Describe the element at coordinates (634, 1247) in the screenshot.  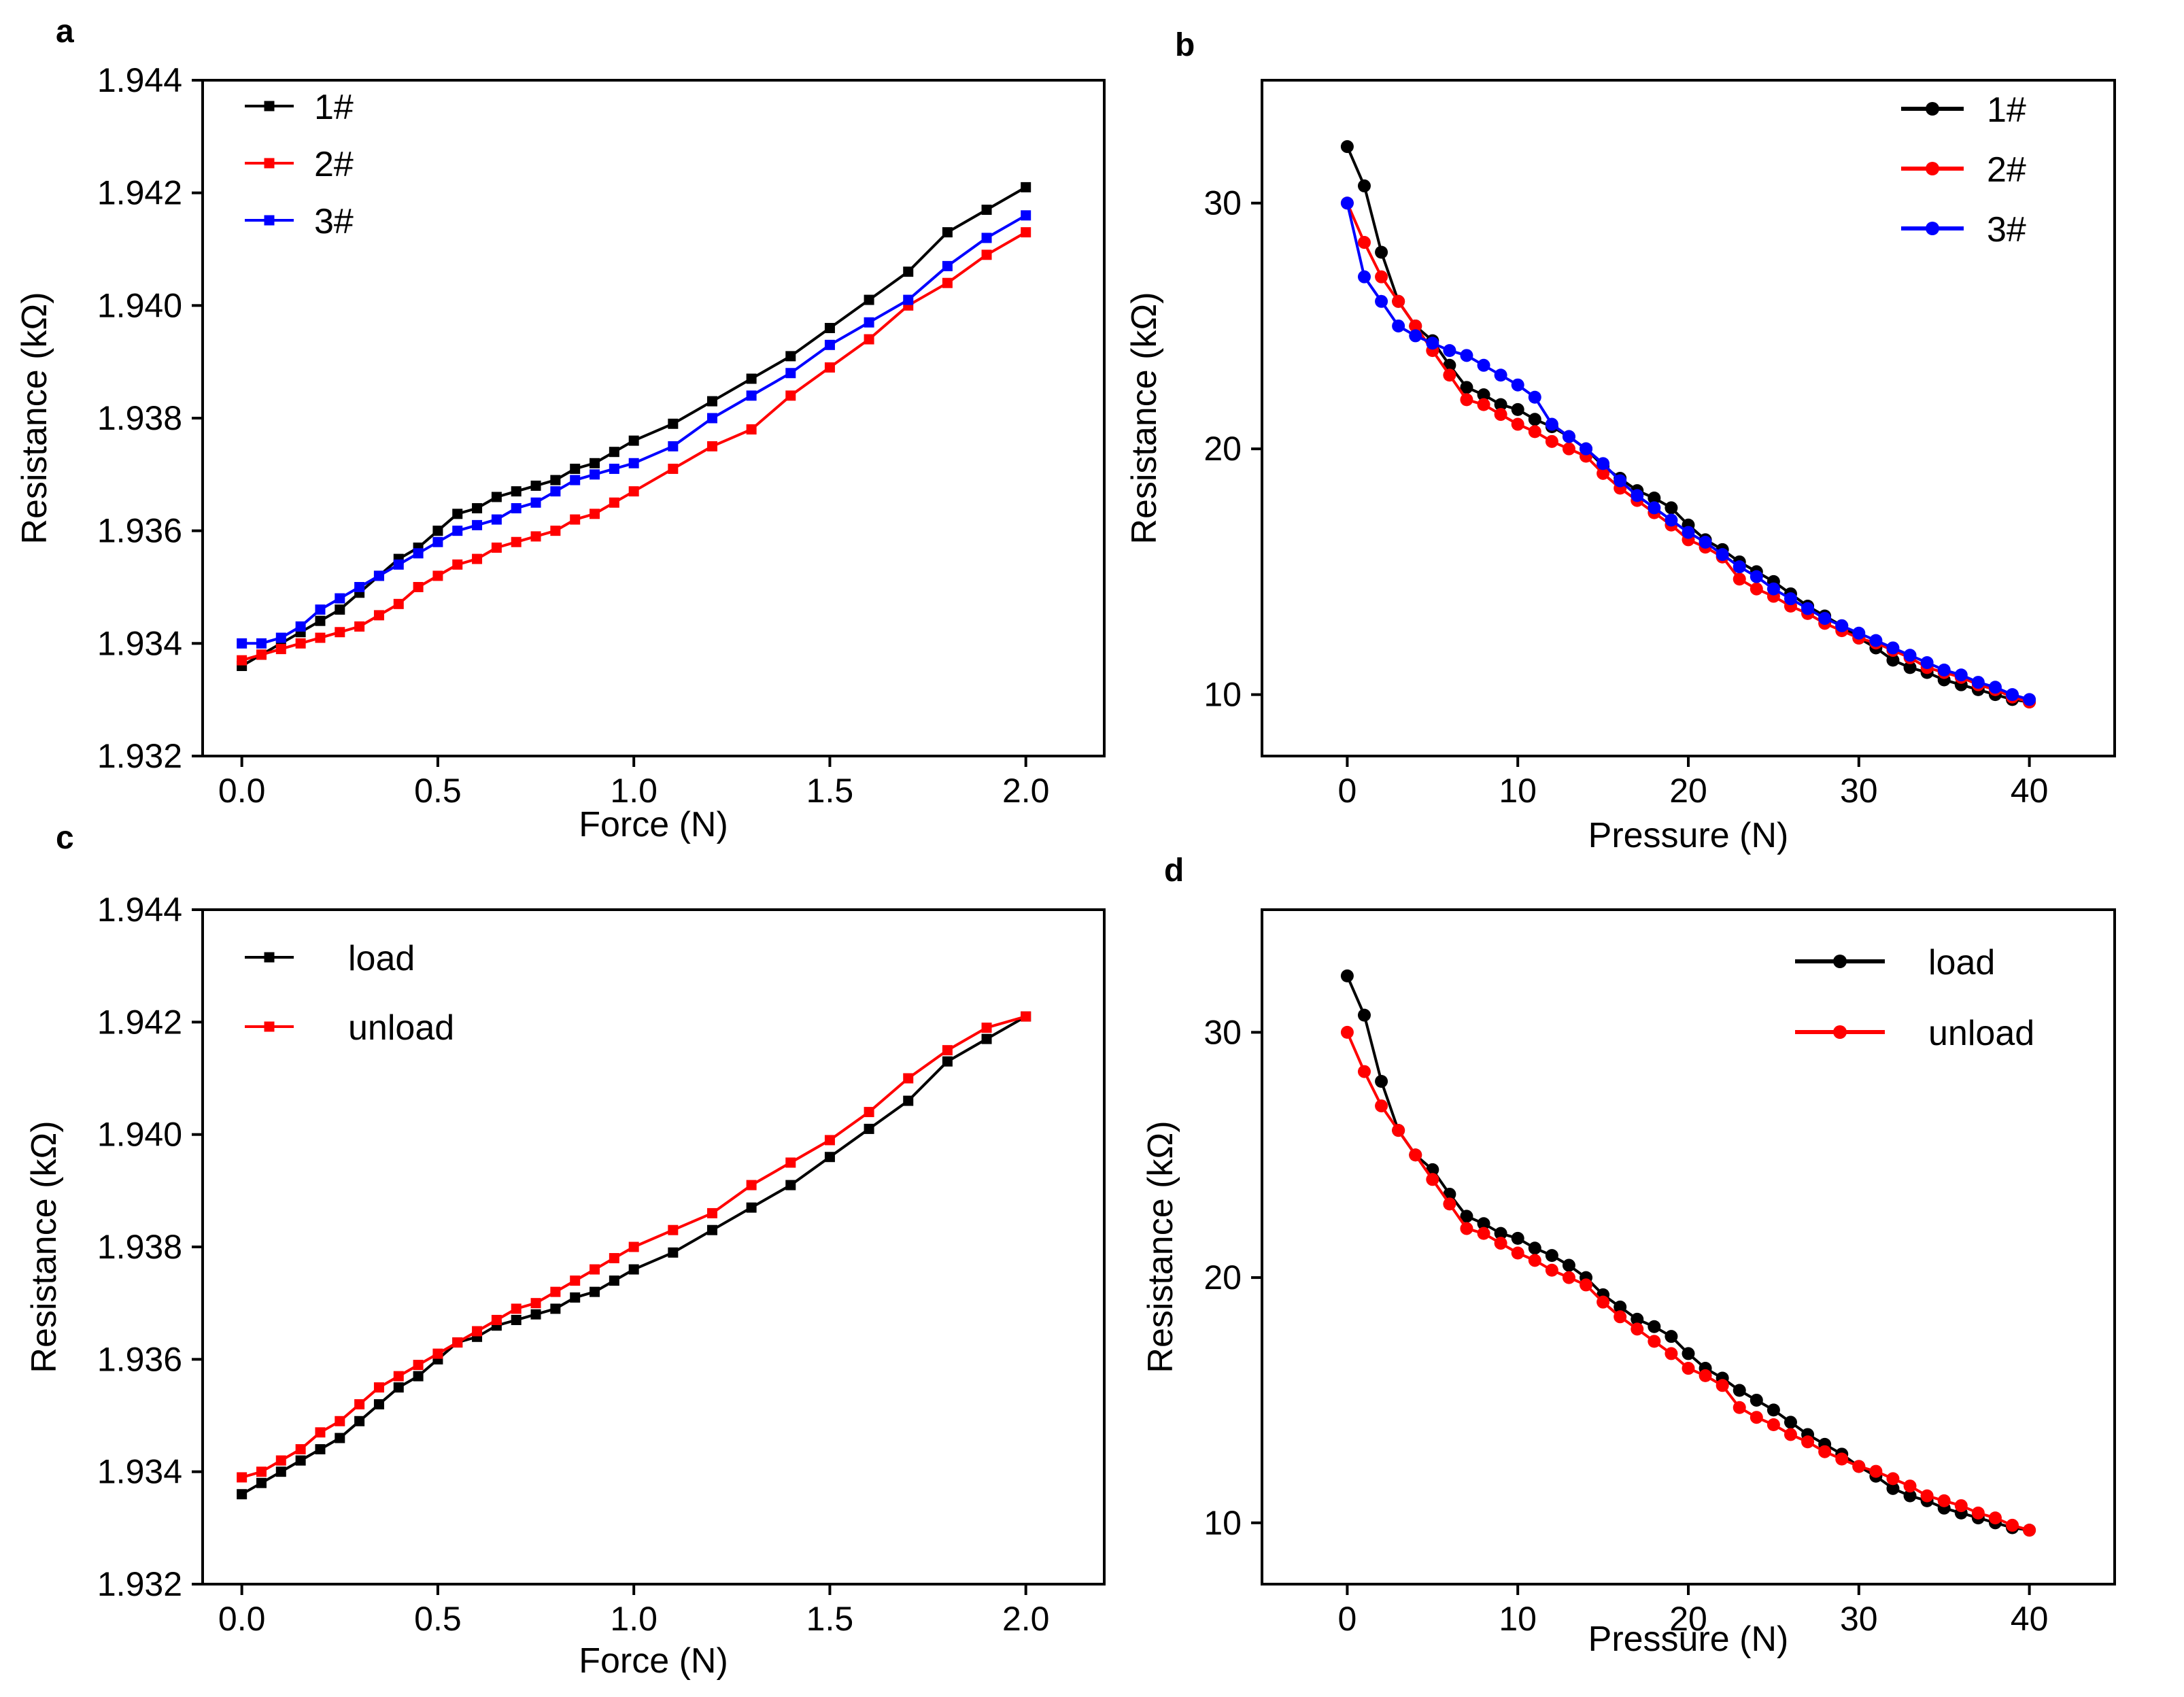
I see `series-unload` at that location.